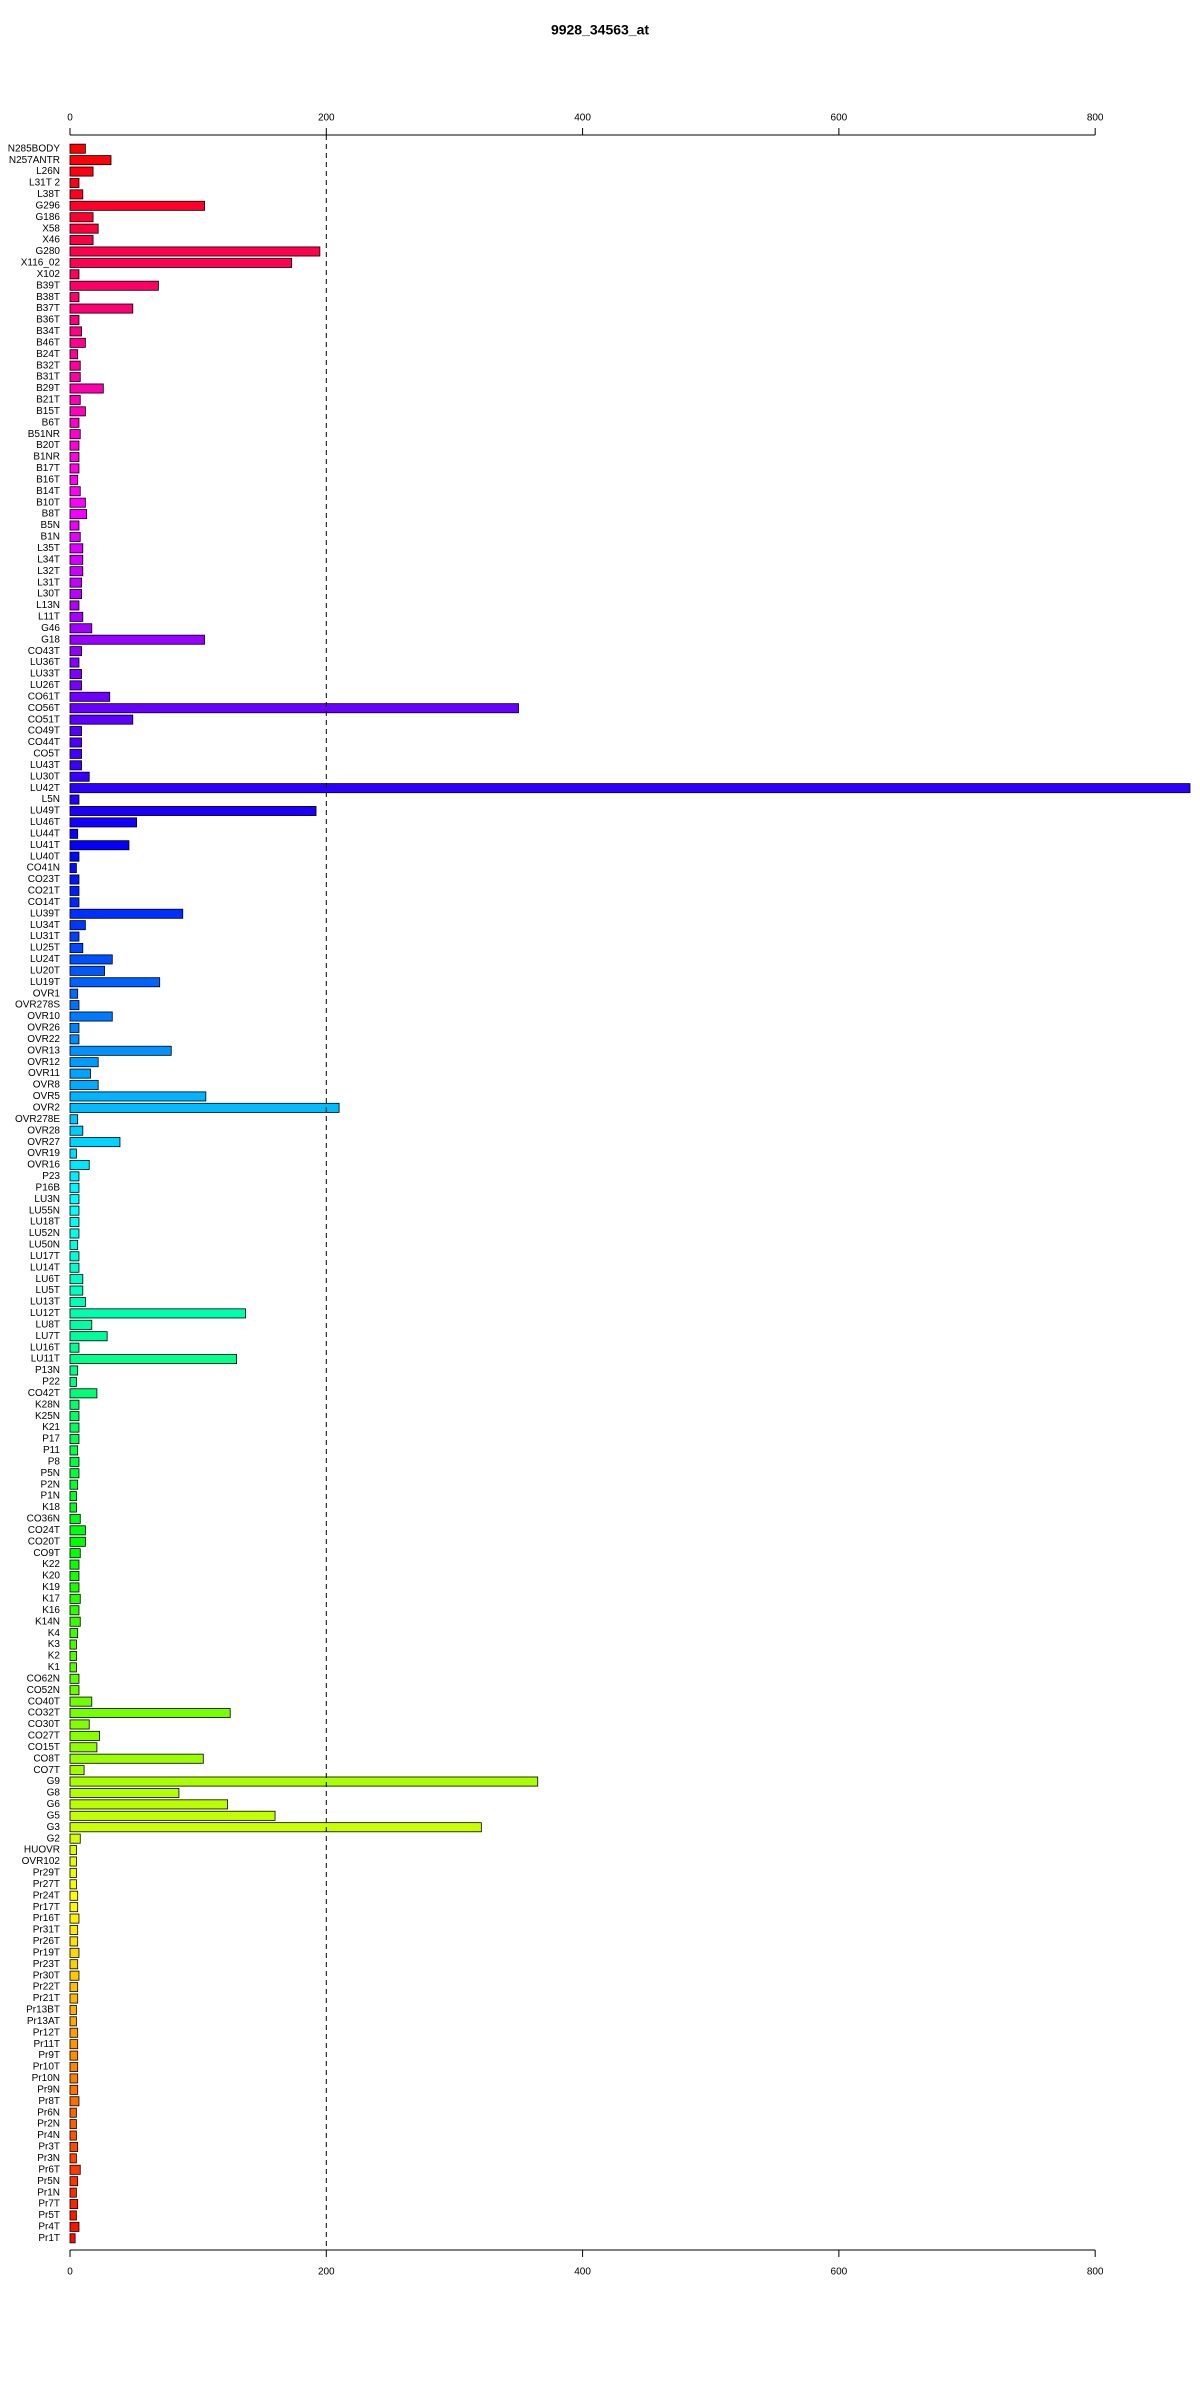 The image size is (1200, 2400). Describe the element at coordinates (49, 2169) in the screenshot. I see `y-tick-label: Pr6T` at that location.